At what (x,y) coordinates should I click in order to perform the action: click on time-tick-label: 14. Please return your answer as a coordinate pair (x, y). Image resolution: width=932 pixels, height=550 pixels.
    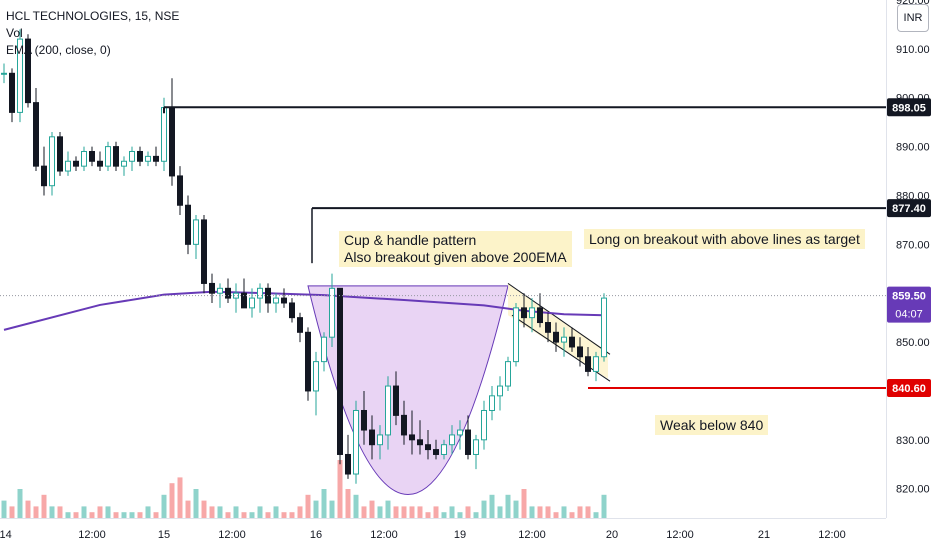
    Looking at the image, I should click on (6, 535).